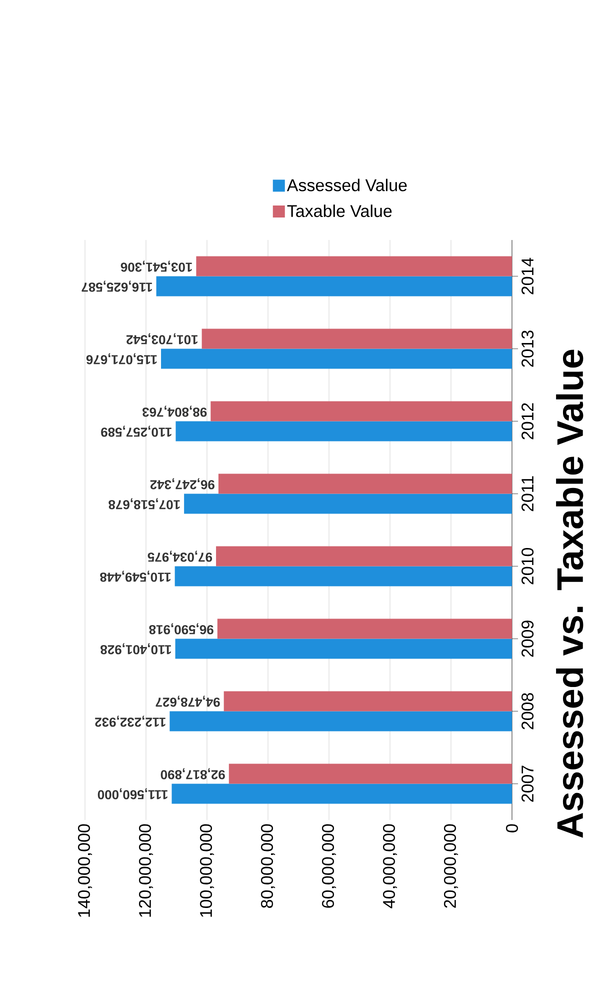 Image resolution: width=593 pixels, height=996 pixels. I want to click on x-tick-label: 20,000,000, so click(451, 866).